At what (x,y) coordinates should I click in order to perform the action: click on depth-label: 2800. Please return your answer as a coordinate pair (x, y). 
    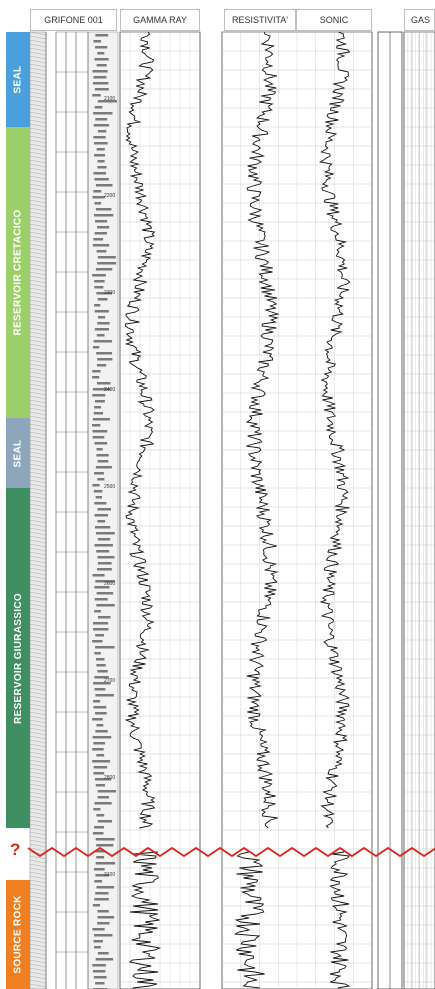
    Looking at the image, I should click on (109, 778).